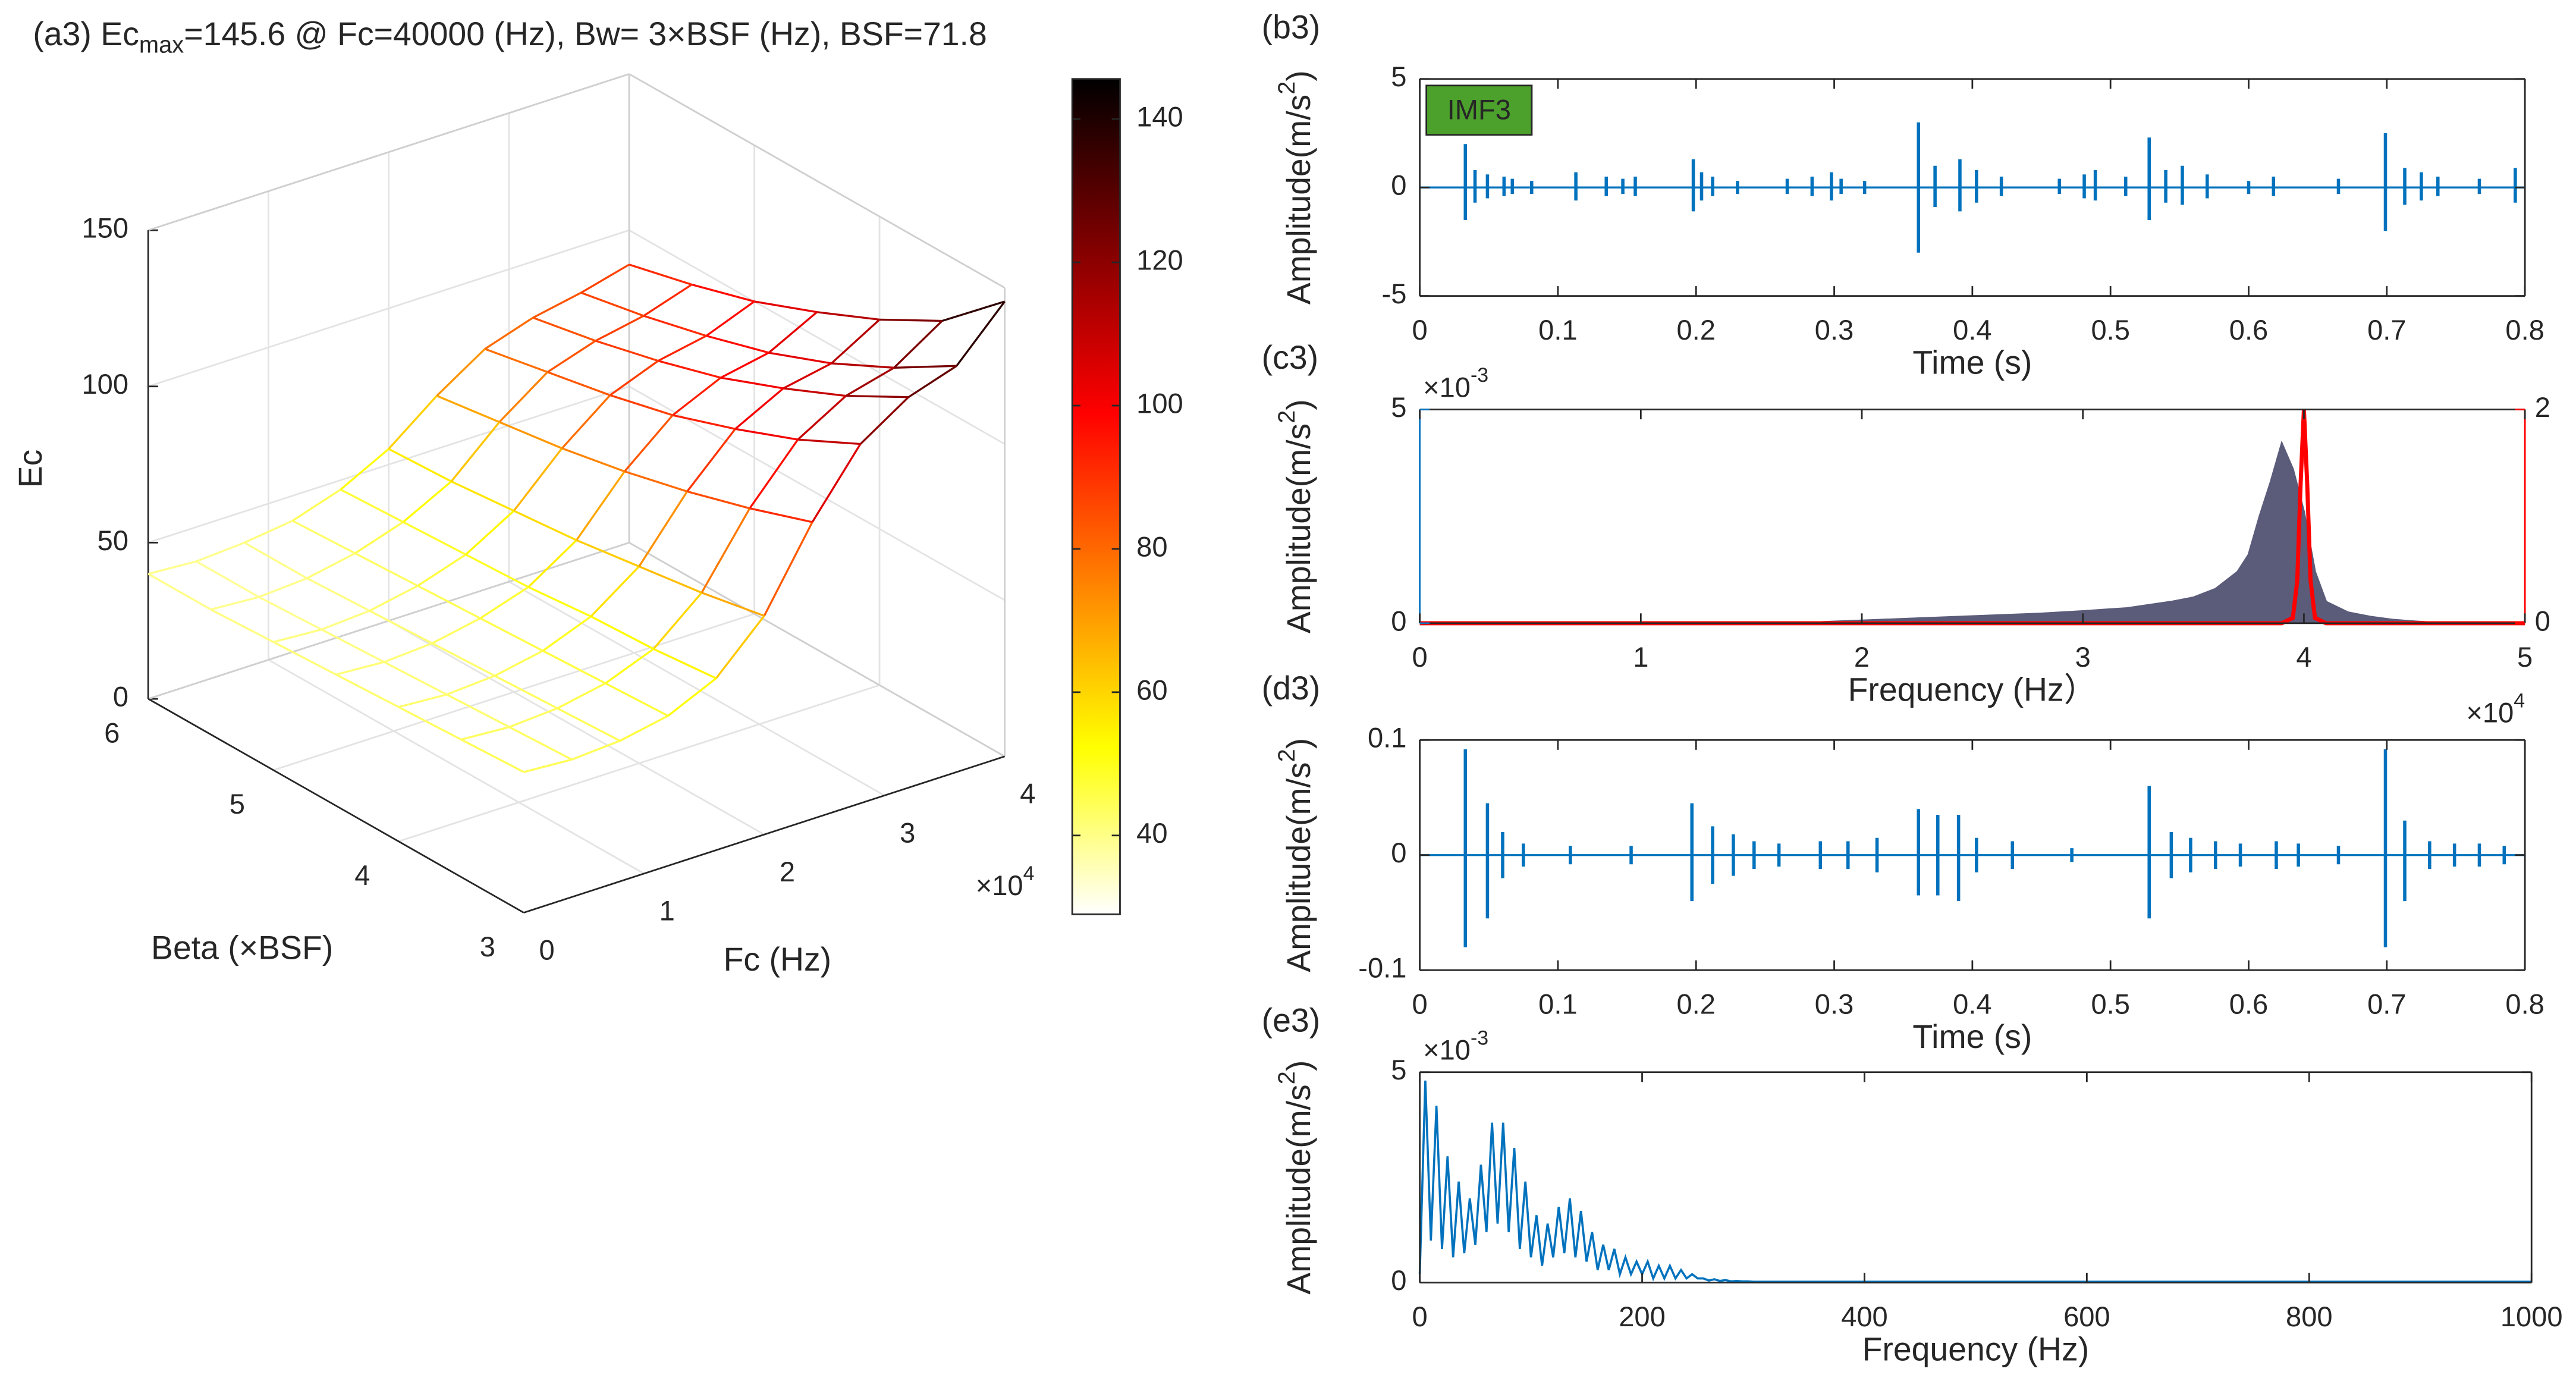 Image resolution: width=2576 pixels, height=1378 pixels. Describe the element at coordinates (999, 886) in the screenshot. I see `x-exponent-part: ×10` at that location.